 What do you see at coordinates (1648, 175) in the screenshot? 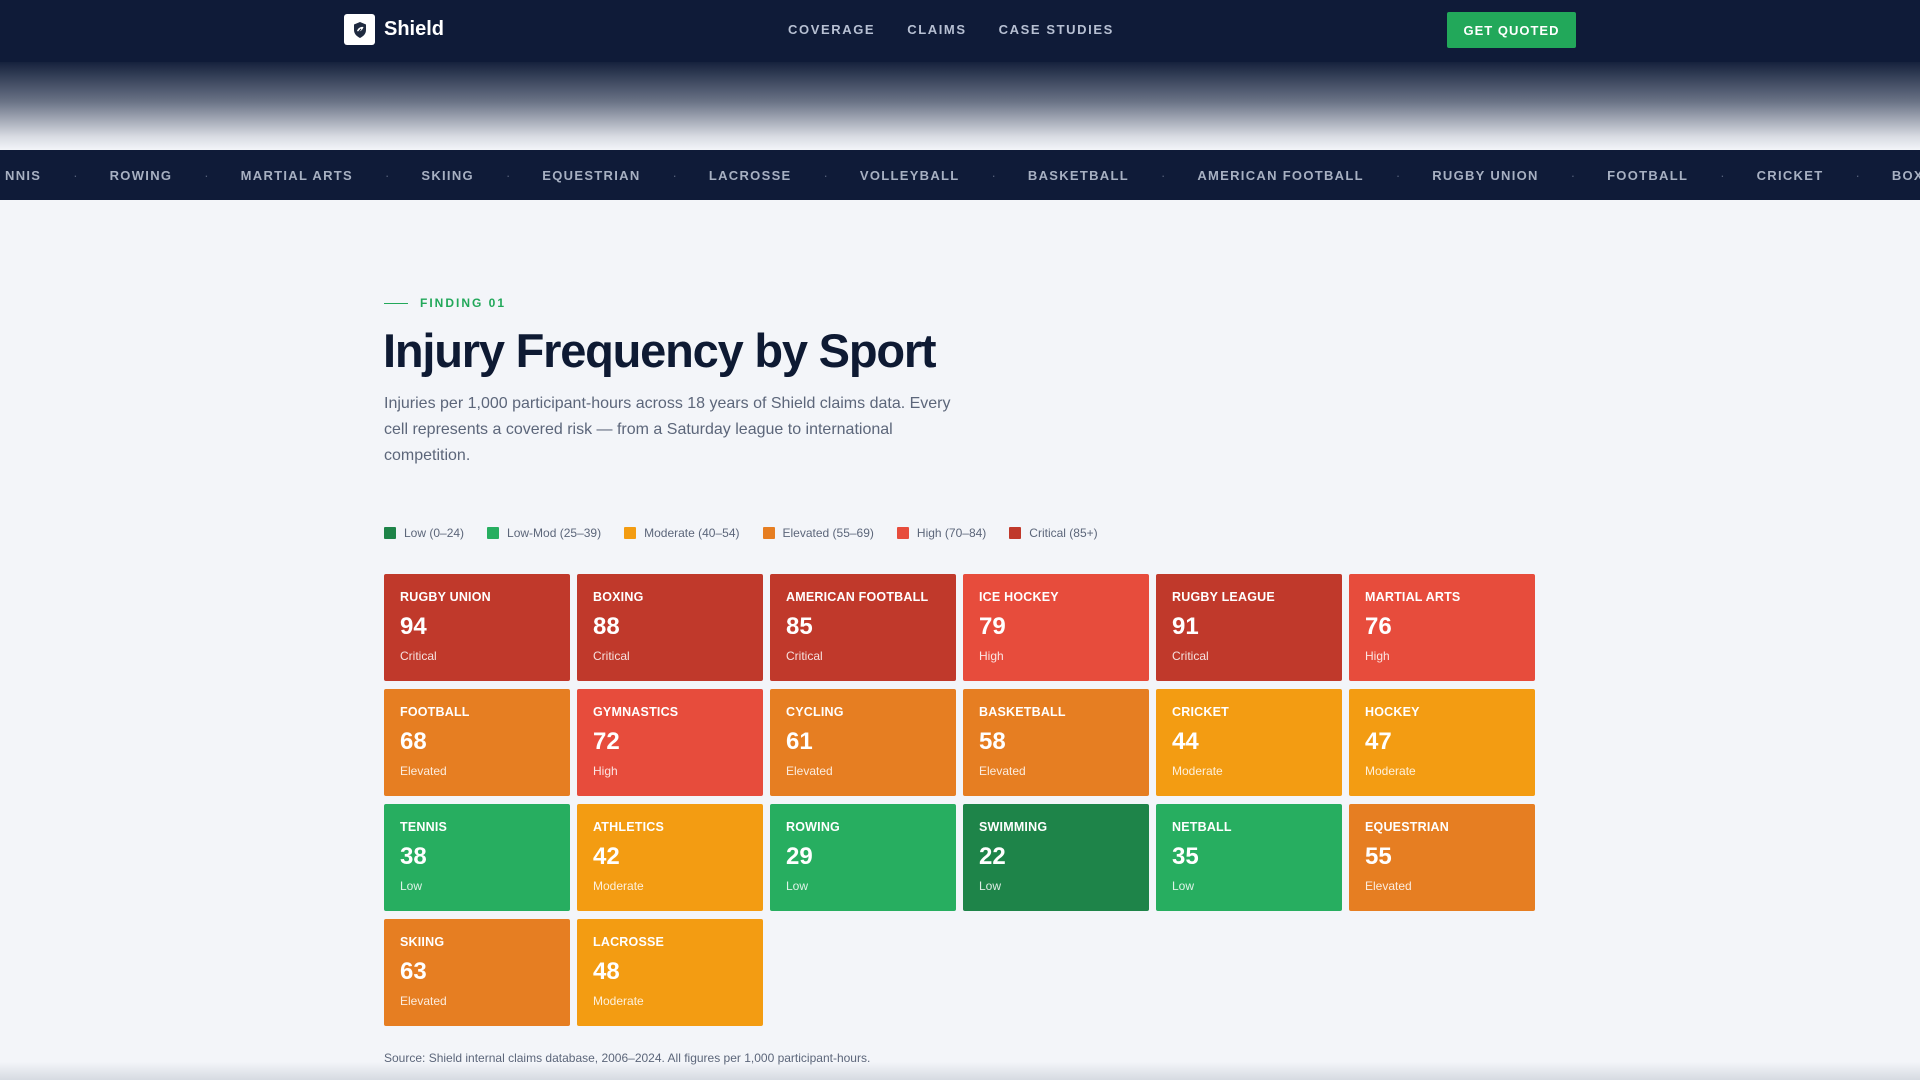
I see `marquee-item-football: FOOTBALL` at bounding box center [1648, 175].